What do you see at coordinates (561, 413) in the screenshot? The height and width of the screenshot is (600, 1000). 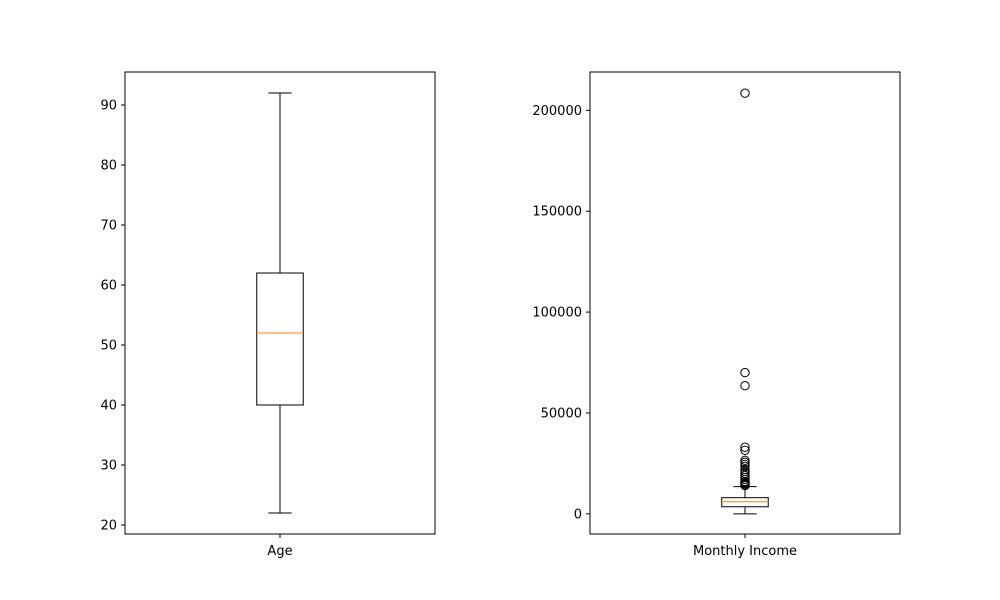 I see `monthly-income-y-tick-label: 50000` at bounding box center [561, 413].